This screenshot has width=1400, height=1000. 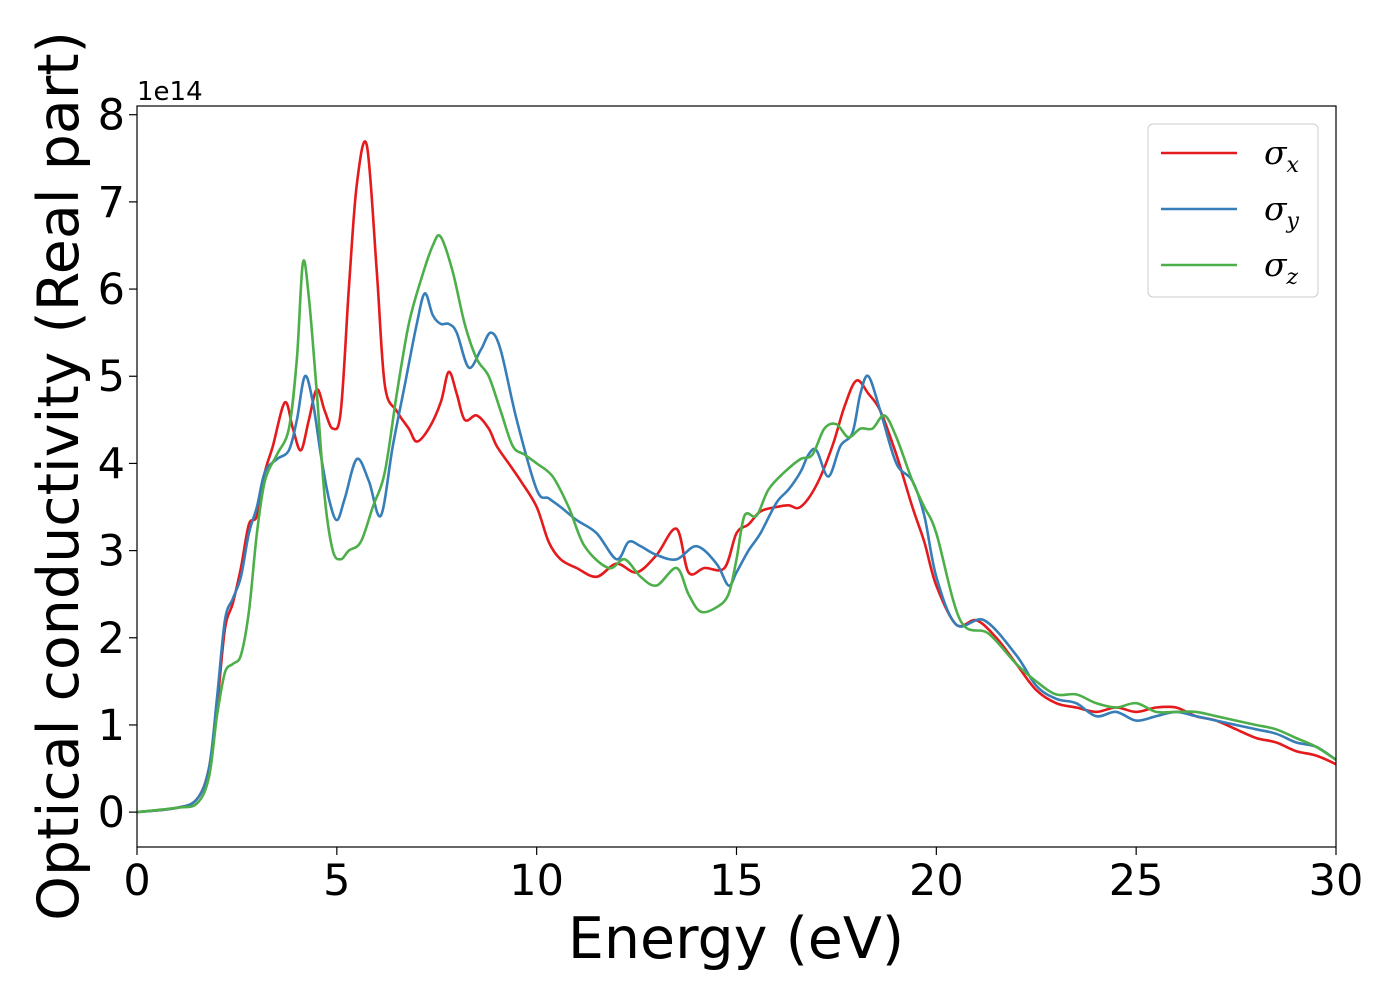 What do you see at coordinates (736, 881) in the screenshot?
I see `x-tick-label: 15` at bounding box center [736, 881].